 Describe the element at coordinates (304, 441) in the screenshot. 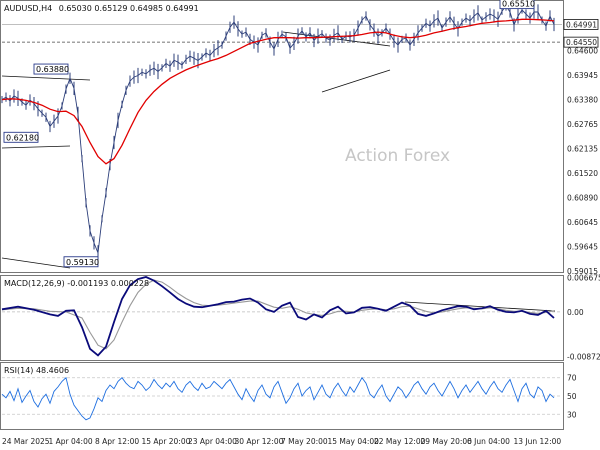

I see `x-tick-label: 7 May 20:00` at that location.